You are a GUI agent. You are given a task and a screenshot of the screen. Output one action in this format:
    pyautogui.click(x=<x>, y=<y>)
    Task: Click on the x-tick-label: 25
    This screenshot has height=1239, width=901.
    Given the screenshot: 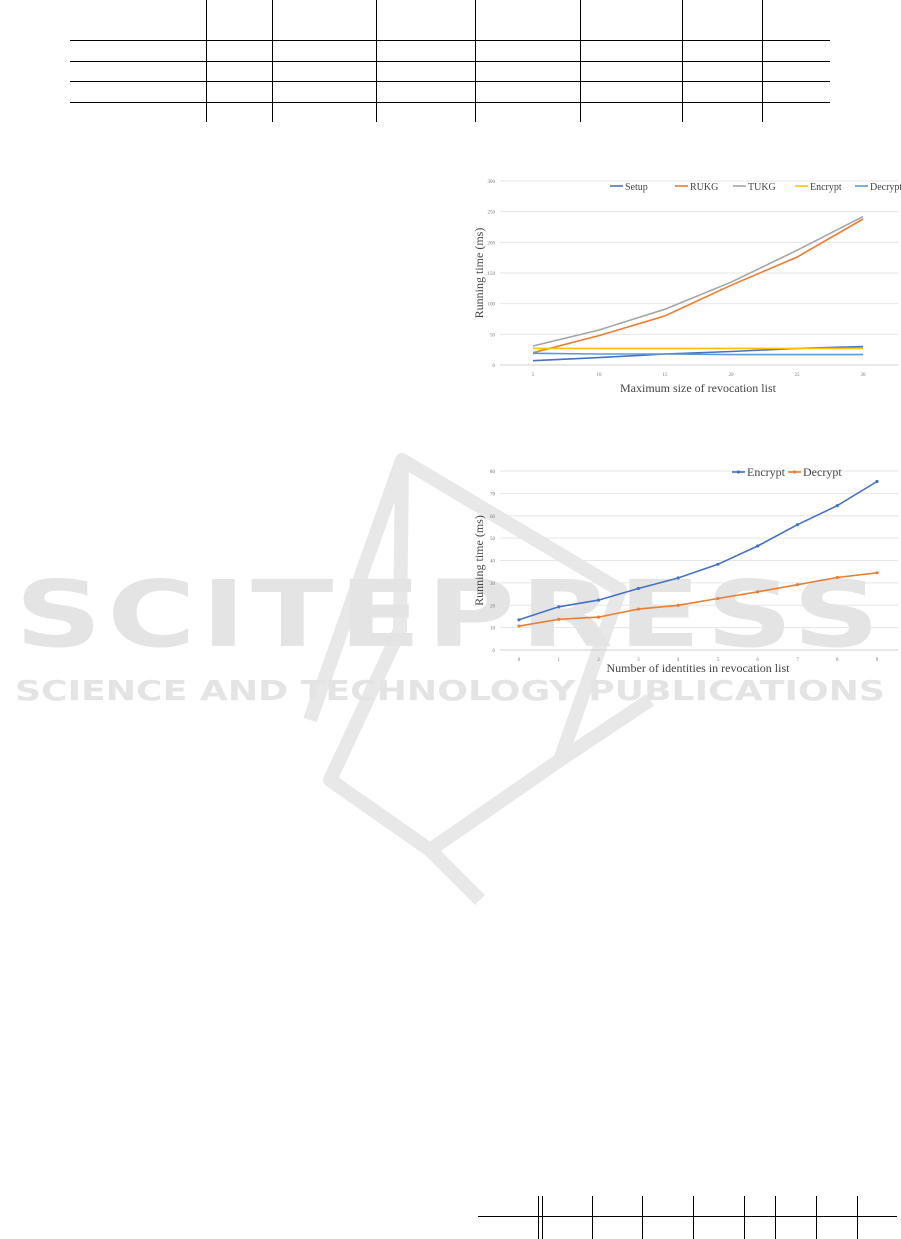 What is the action you would take?
    pyautogui.click(x=798, y=375)
    